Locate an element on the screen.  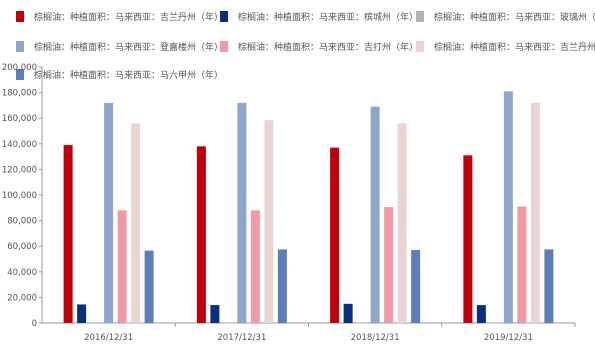
legend-label: 棕榈油：种植面积：马来西亚：吉打州（年） is located at coordinates (328, 48).